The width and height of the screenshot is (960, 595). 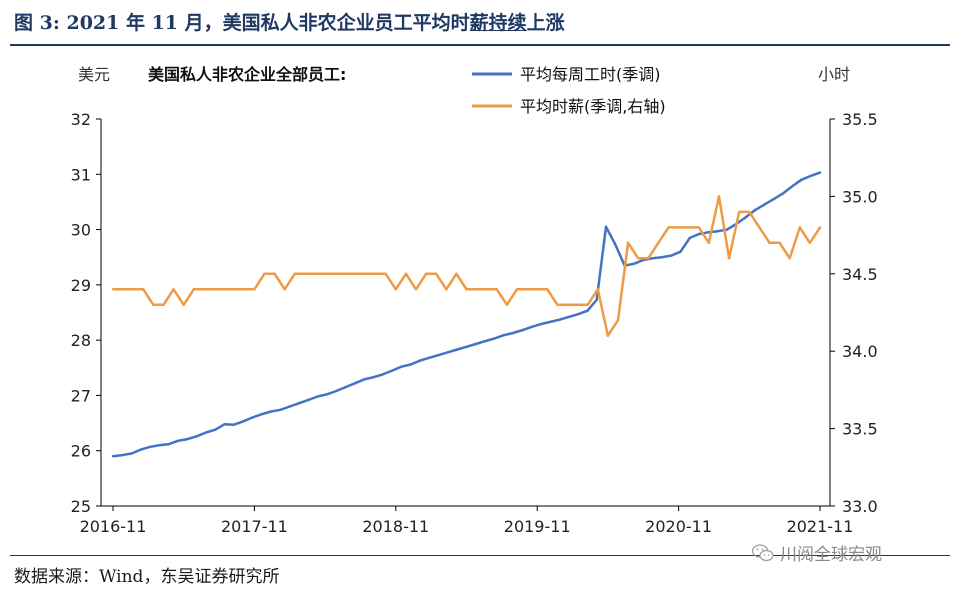 I want to click on legend-heading: 美国私人非农企业全部员工:, so click(x=247, y=74).